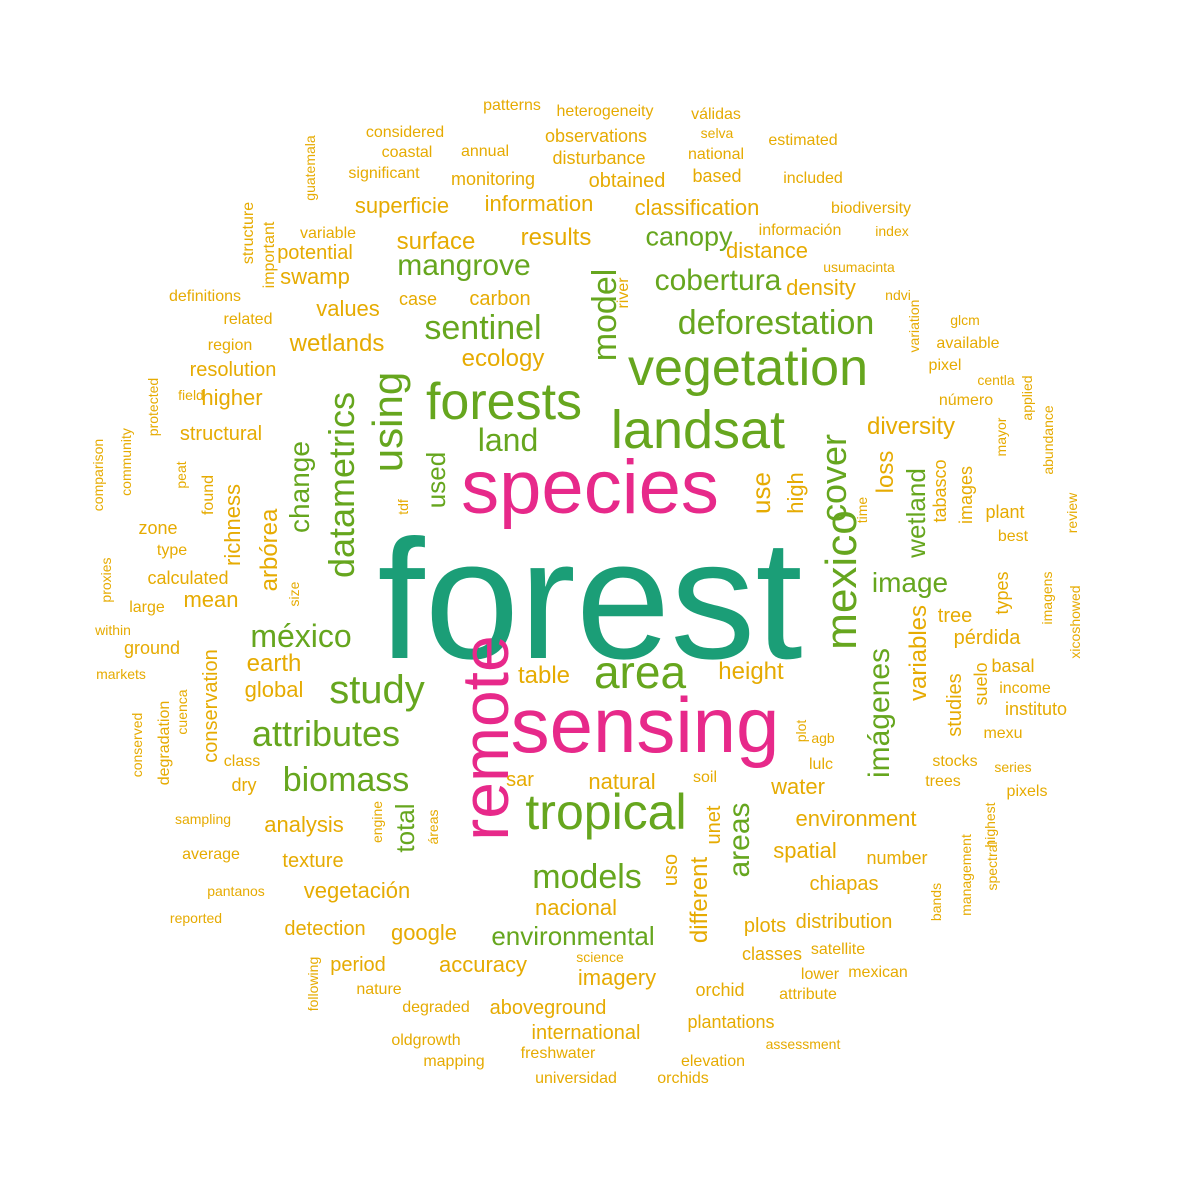 This screenshot has width=1181, height=1181. What do you see at coordinates (821, 287) in the screenshot?
I see `word-45: density` at bounding box center [821, 287].